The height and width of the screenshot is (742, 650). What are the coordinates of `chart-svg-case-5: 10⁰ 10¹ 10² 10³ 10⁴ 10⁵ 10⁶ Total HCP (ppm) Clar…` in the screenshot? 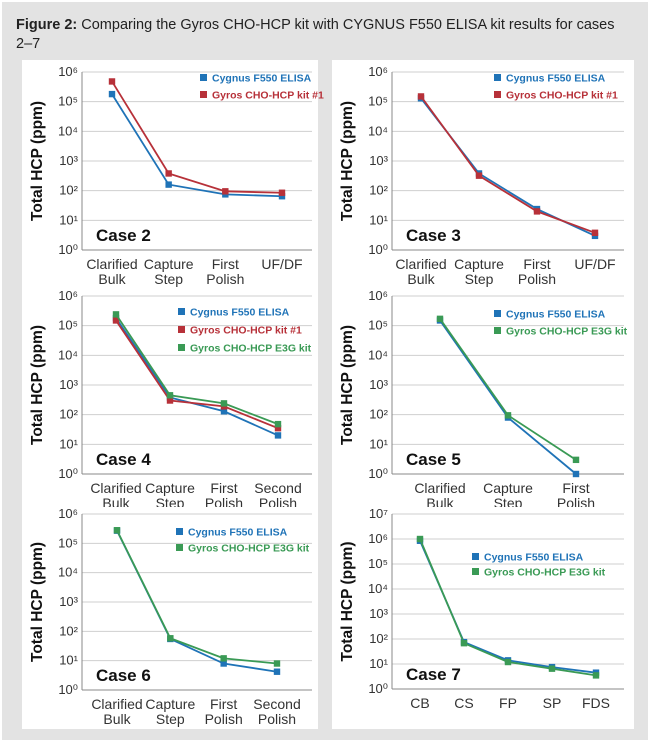 It's located at (483, 399).